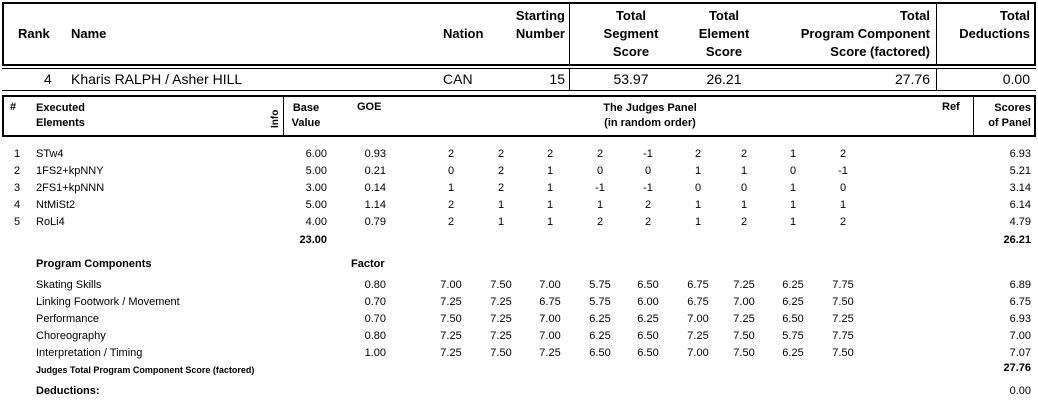 The image size is (1038, 401). I want to click on executed-elements-header: Executed Elements, so click(60, 115).